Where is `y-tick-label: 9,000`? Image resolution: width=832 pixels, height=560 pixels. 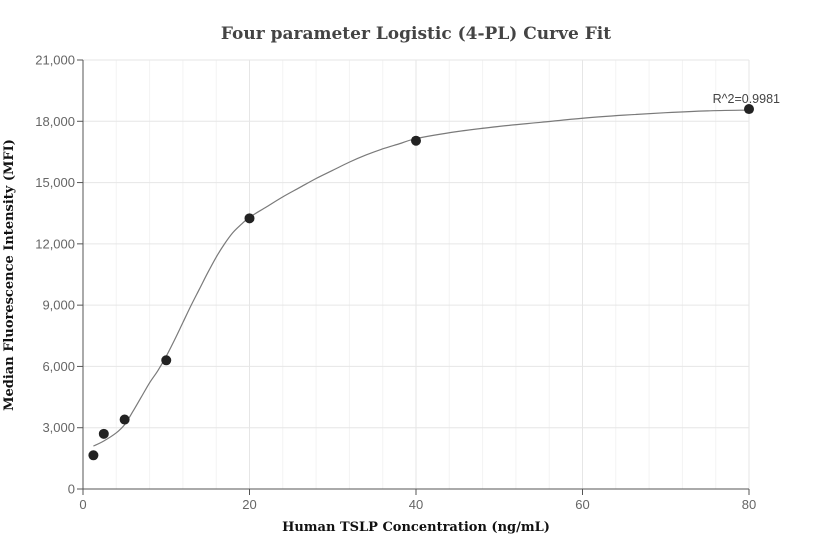
y-tick-label: 9,000 is located at coordinates (58, 305).